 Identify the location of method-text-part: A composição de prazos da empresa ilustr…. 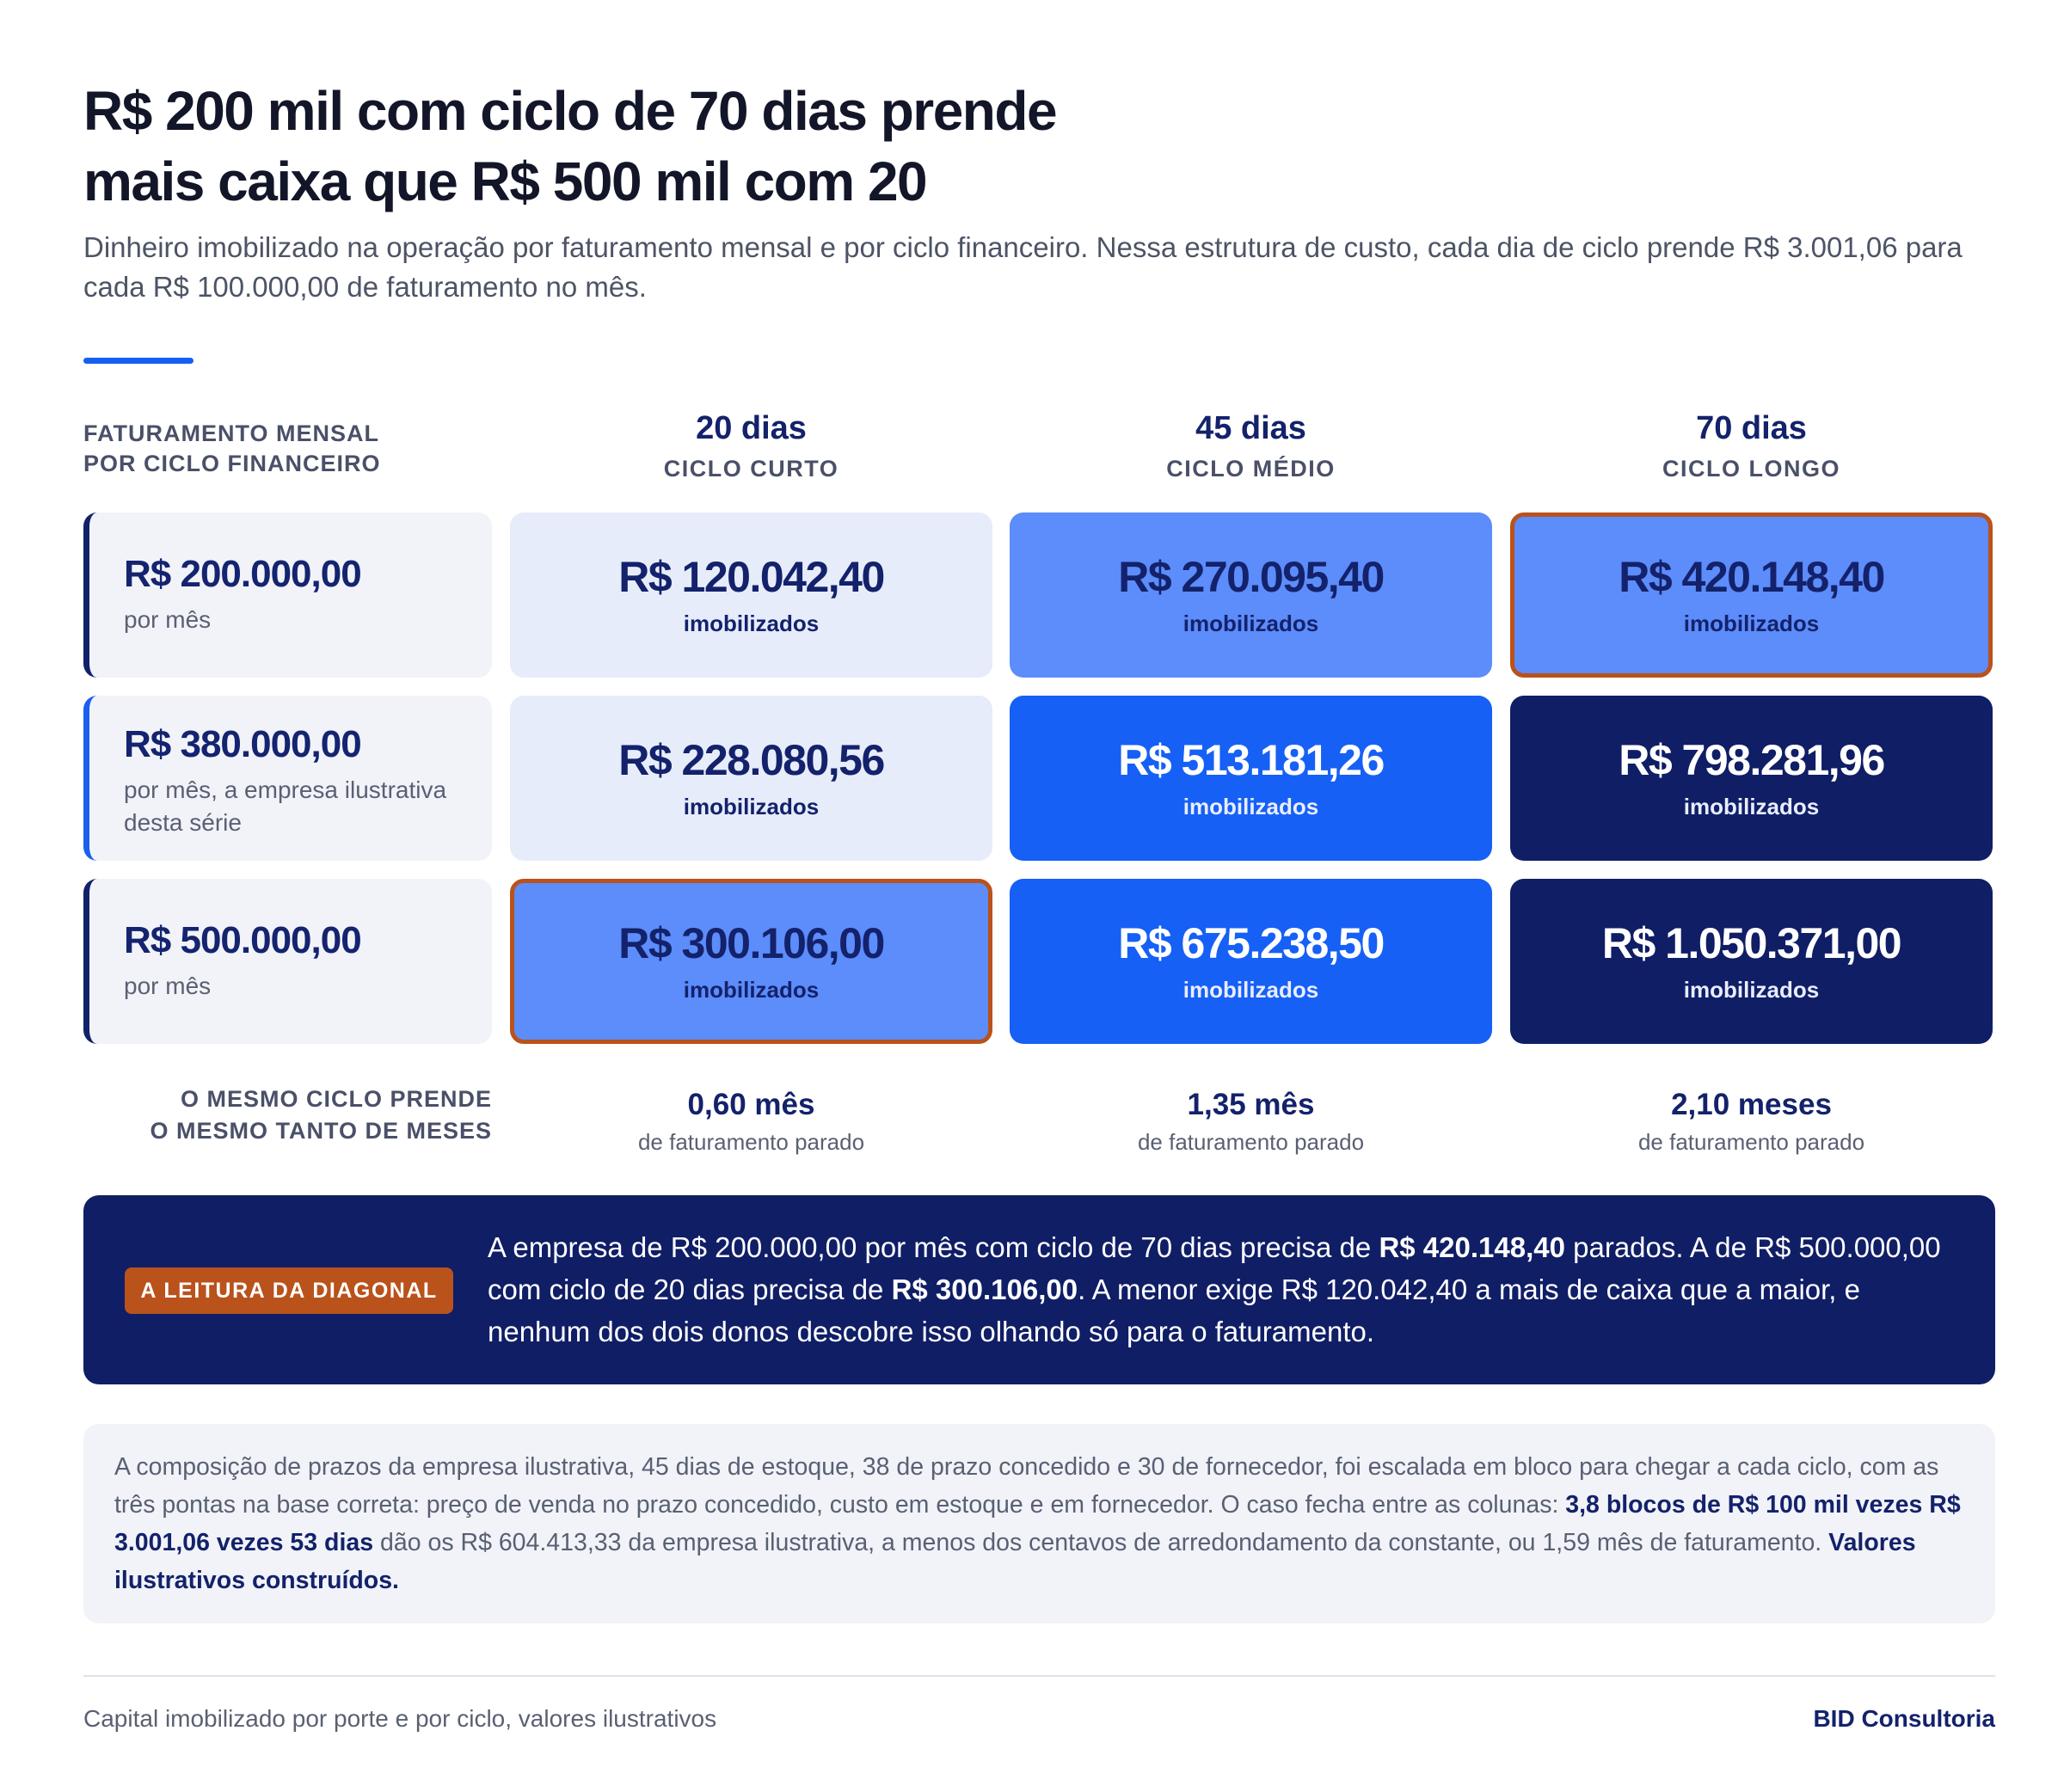
(1026, 1486).